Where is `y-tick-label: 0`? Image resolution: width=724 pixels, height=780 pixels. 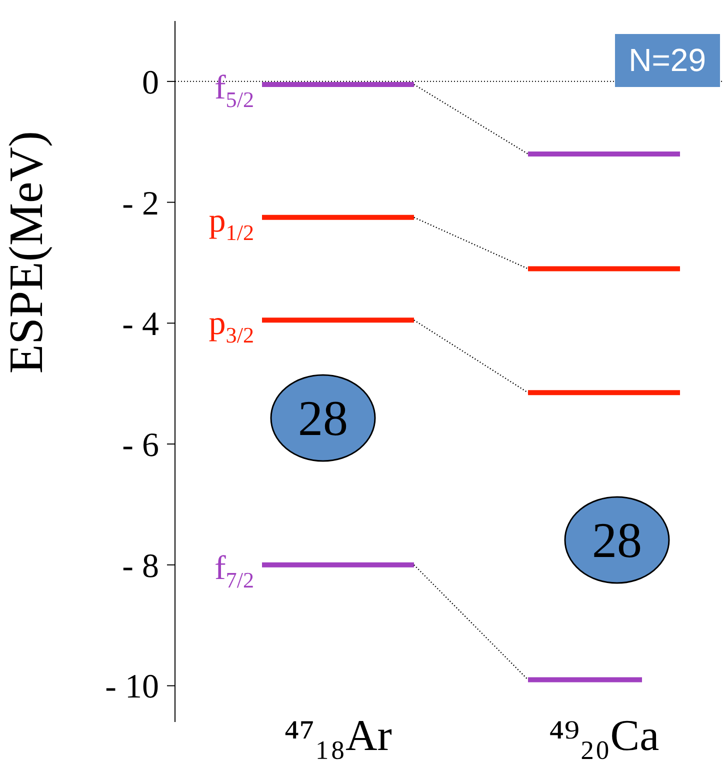 y-tick-label: 0 is located at coordinates (150, 83).